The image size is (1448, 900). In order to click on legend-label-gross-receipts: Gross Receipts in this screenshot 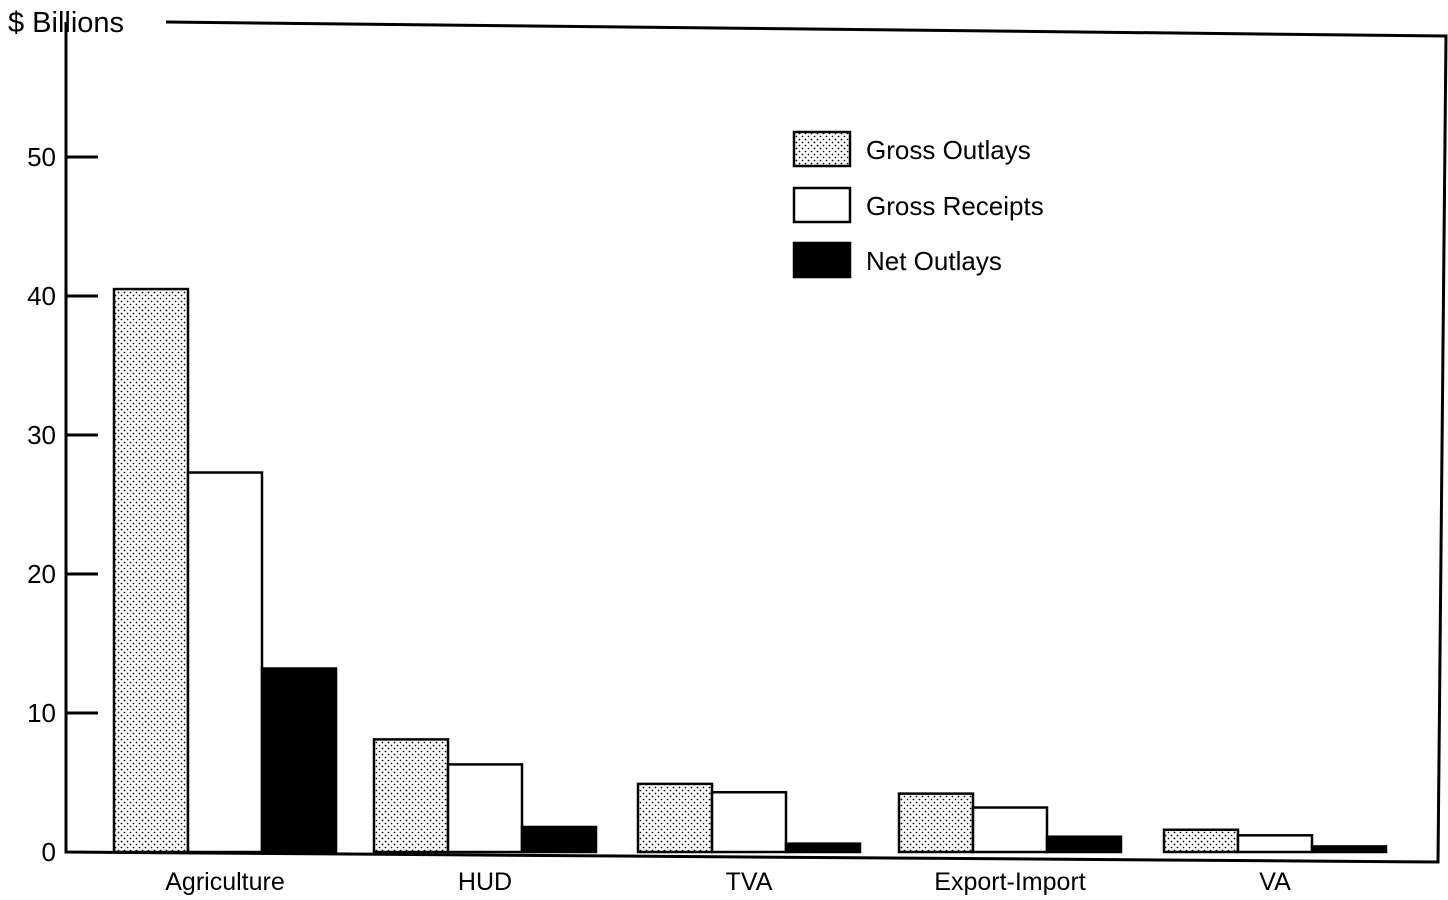, I will do `click(955, 206)`.